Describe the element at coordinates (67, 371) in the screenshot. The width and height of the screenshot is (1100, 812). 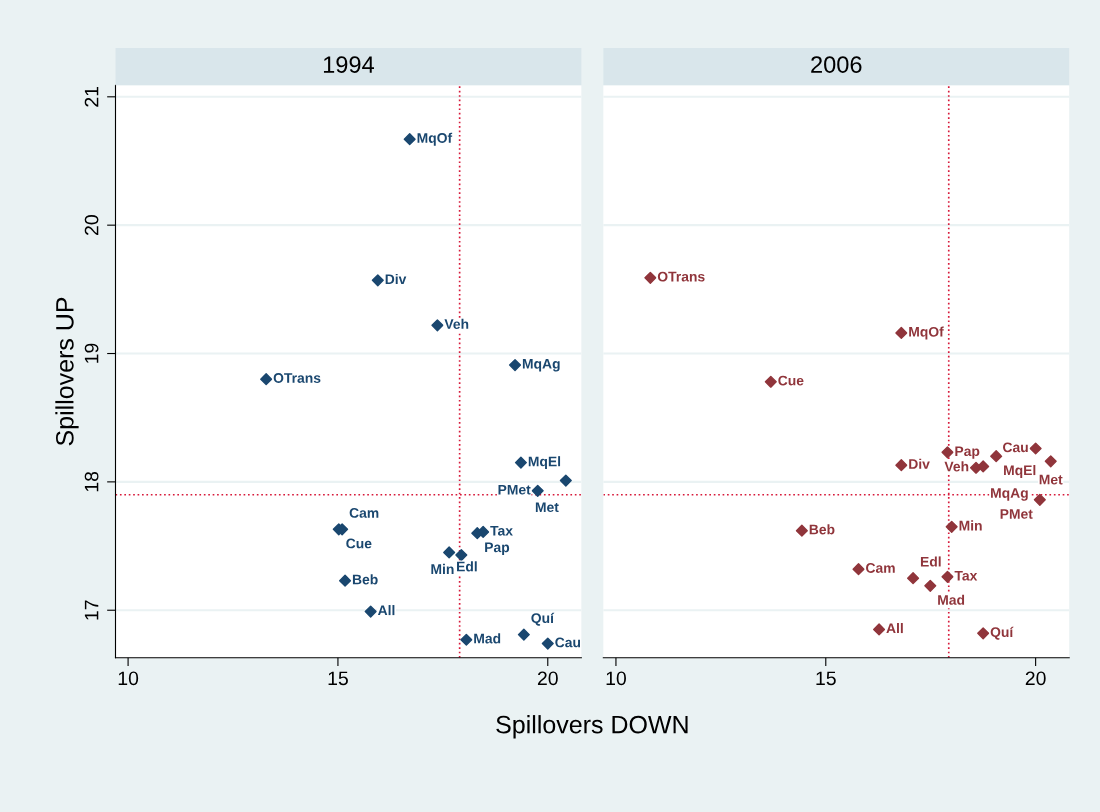
I see `y-axis-title: Spillovers UP` at that location.